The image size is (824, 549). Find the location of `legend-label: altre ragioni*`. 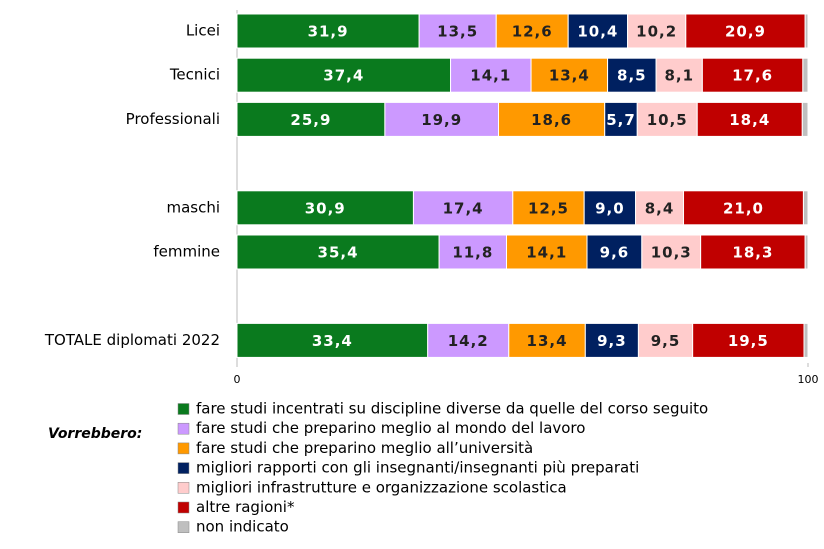

legend-label: altre ragioni* is located at coordinates (245, 507).